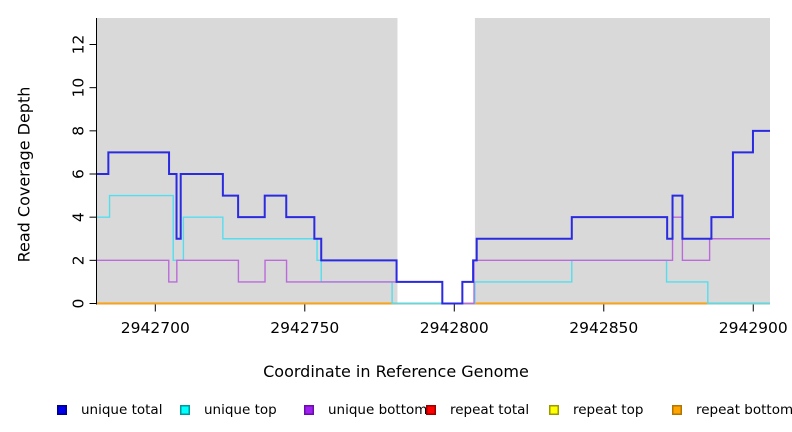 Image resolution: width=792 pixels, height=432 pixels. What do you see at coordinates (436, 161) in the screenshot?
I see `masked-region` at bounding box center [436, 161].